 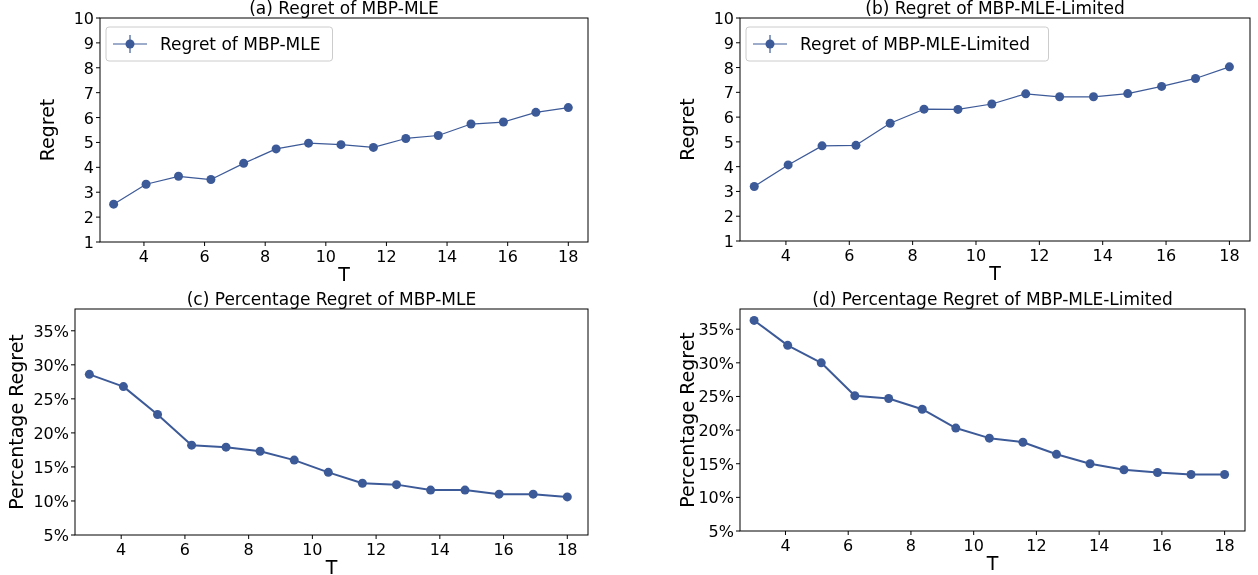 I want to click on y-tick-label: 35%, so click(x=51, y=331).